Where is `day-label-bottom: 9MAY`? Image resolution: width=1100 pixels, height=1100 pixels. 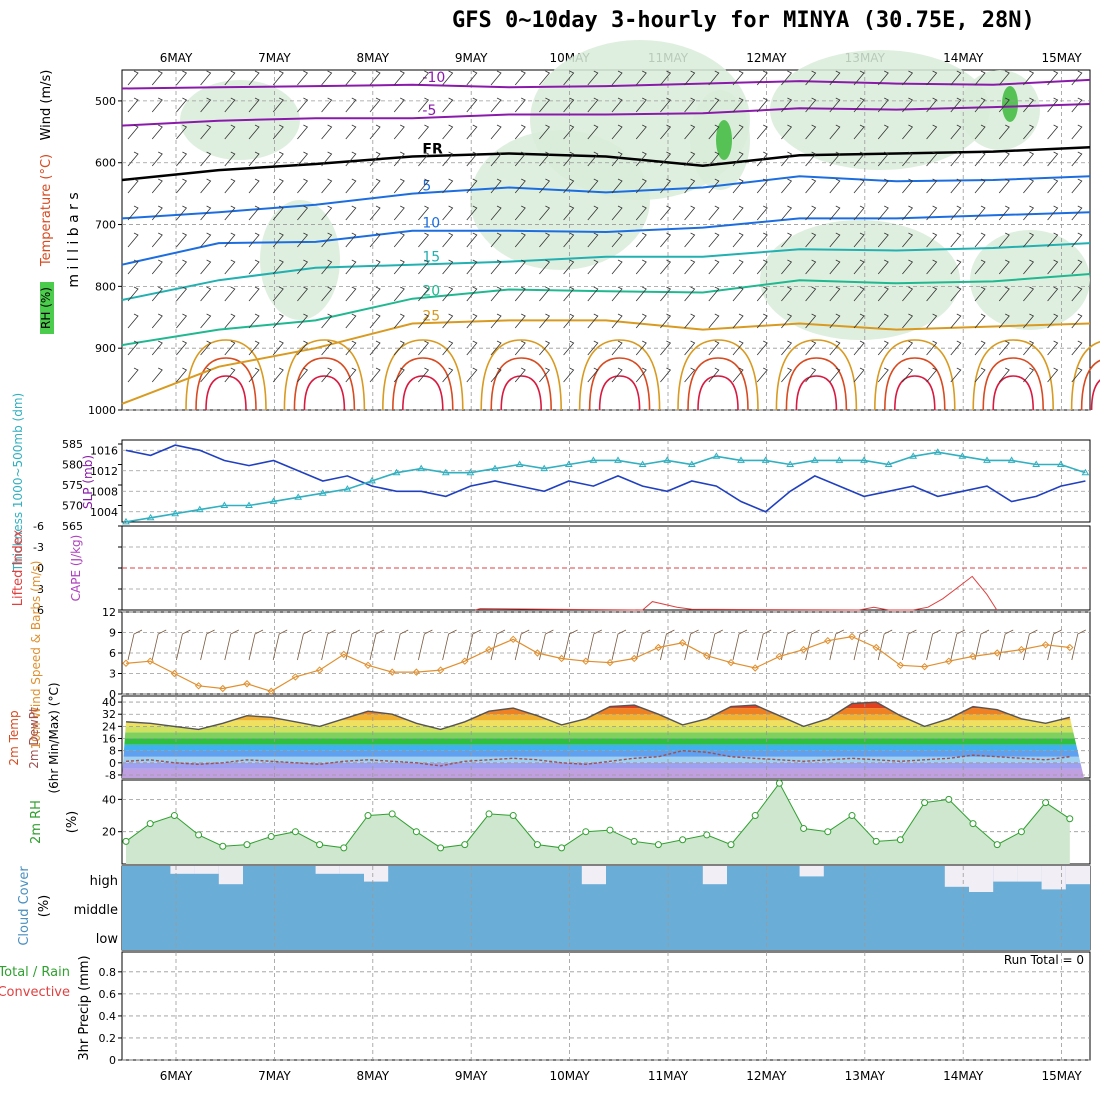 day-label-bottom: 9MAY is located at coordinates (471, 1076).